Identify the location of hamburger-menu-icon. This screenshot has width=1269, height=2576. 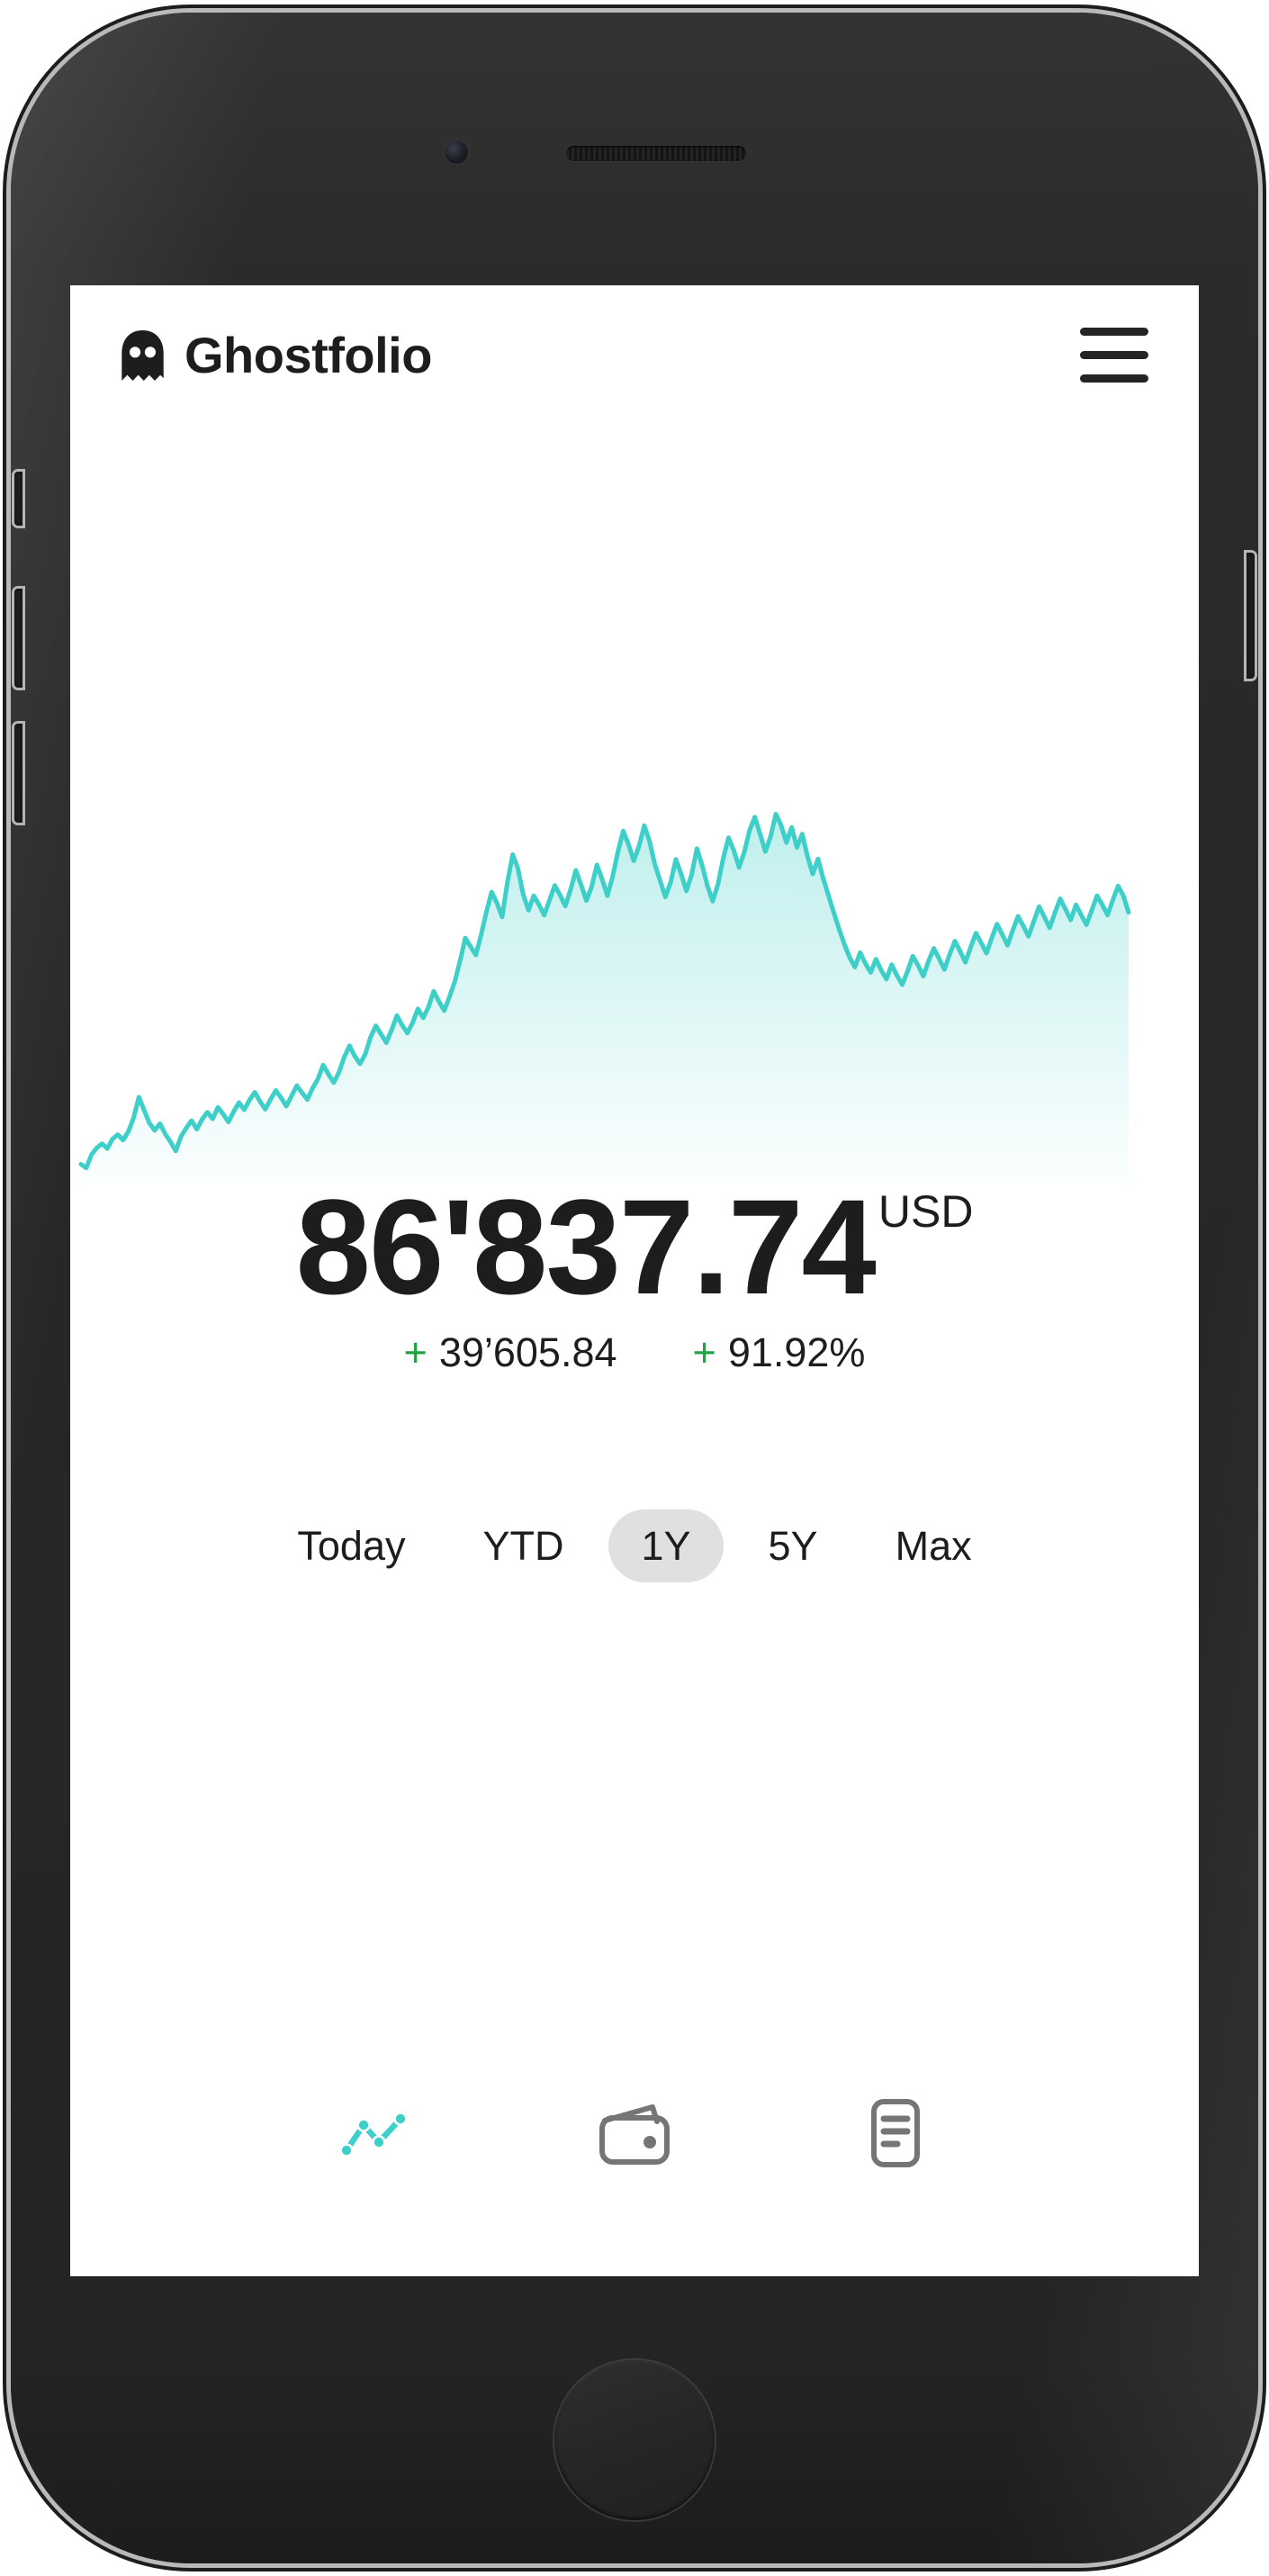
(1114, 355).